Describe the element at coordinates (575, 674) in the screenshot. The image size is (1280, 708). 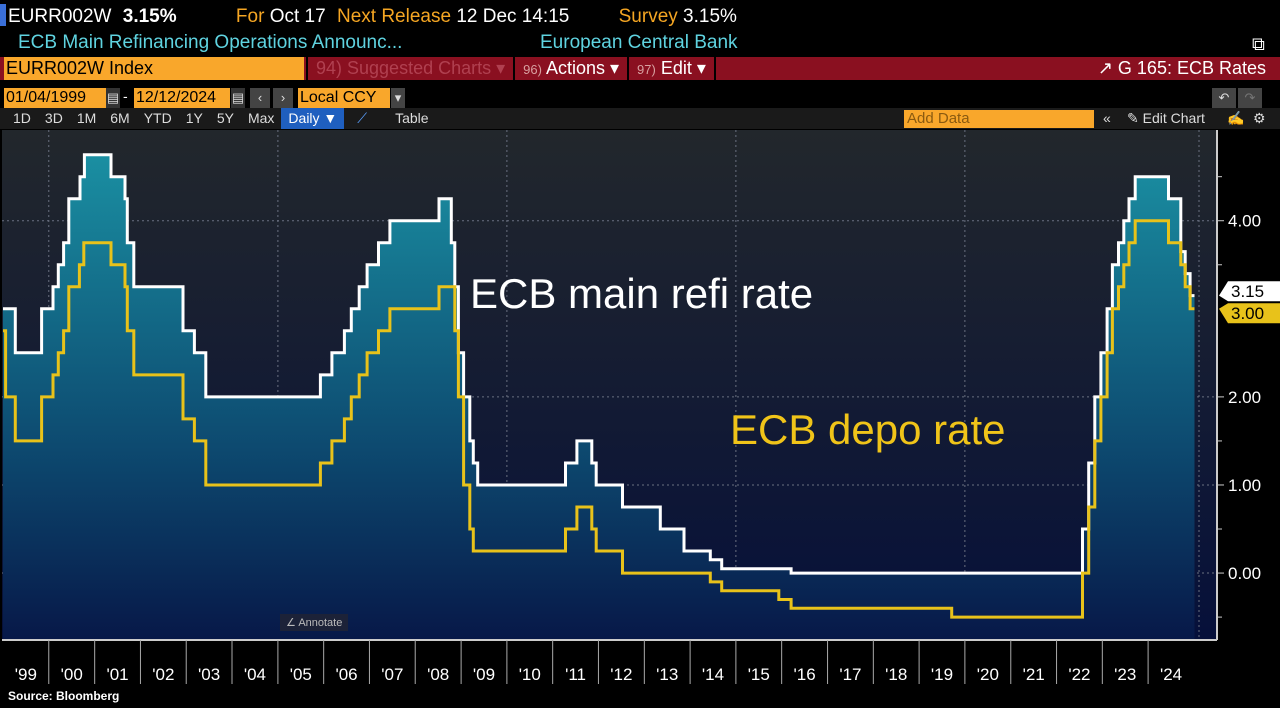
I see `x-tick-label: '11` at that location.